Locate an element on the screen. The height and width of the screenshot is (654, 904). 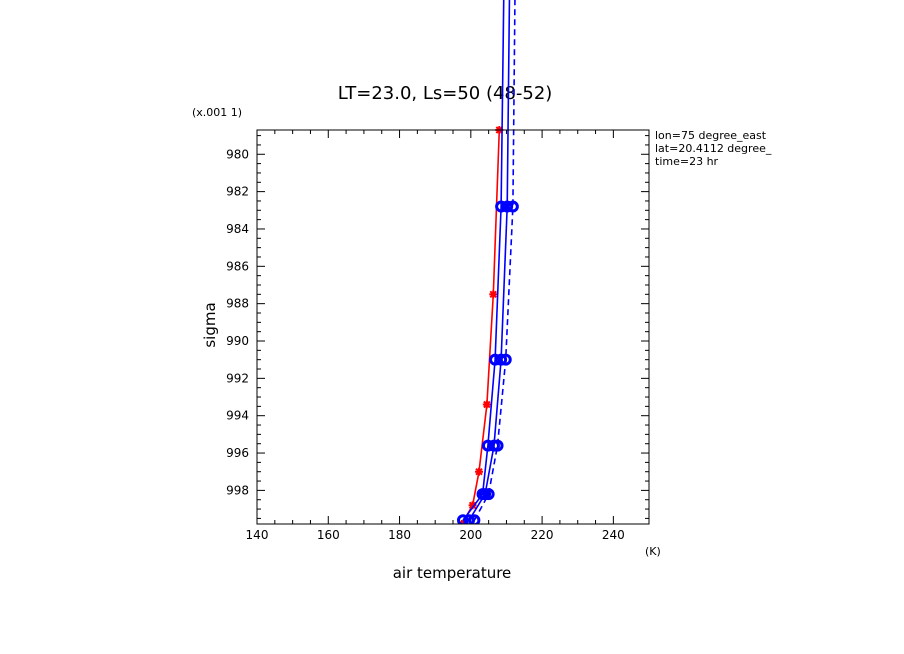
y-tick-label: 996 is located at coordinates (237, 453).